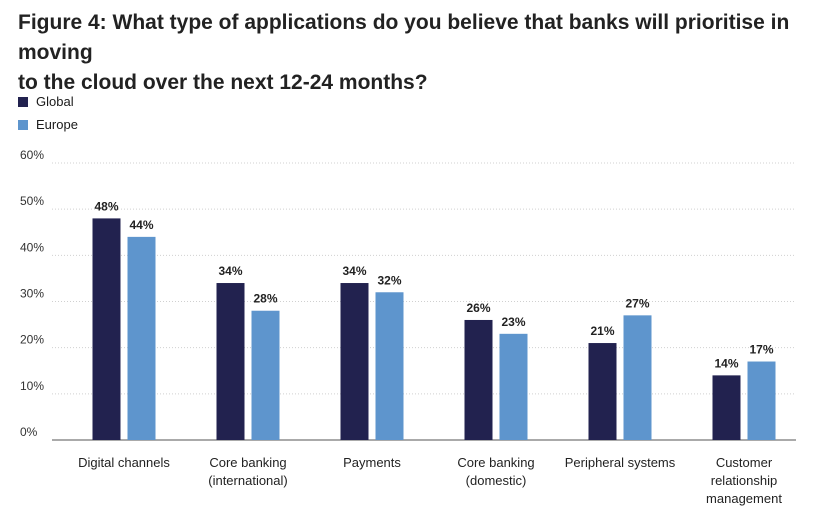 Image resolution: width=825 pixels, height=523 pixels. I want to click on y-tick-label-30: 30%, so click(32, 294).